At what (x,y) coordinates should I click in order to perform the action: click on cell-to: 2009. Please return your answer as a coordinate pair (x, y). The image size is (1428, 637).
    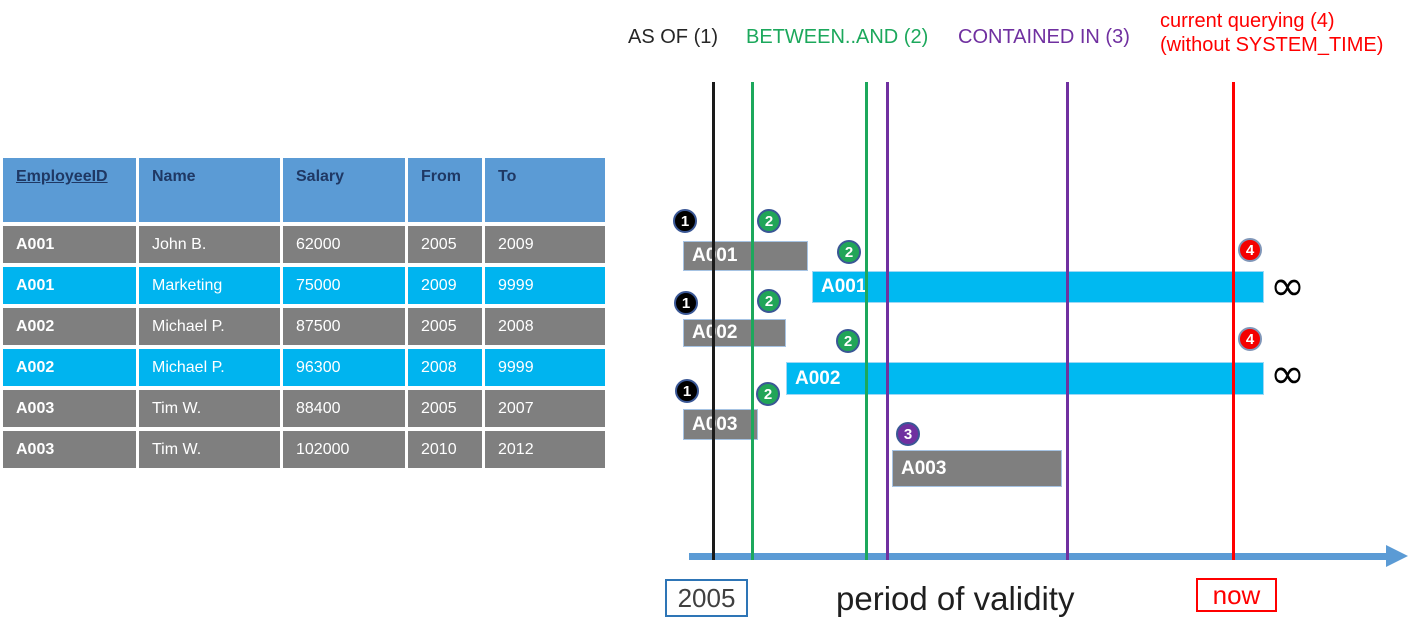
    Looking at the image, I should click on (545, 244).